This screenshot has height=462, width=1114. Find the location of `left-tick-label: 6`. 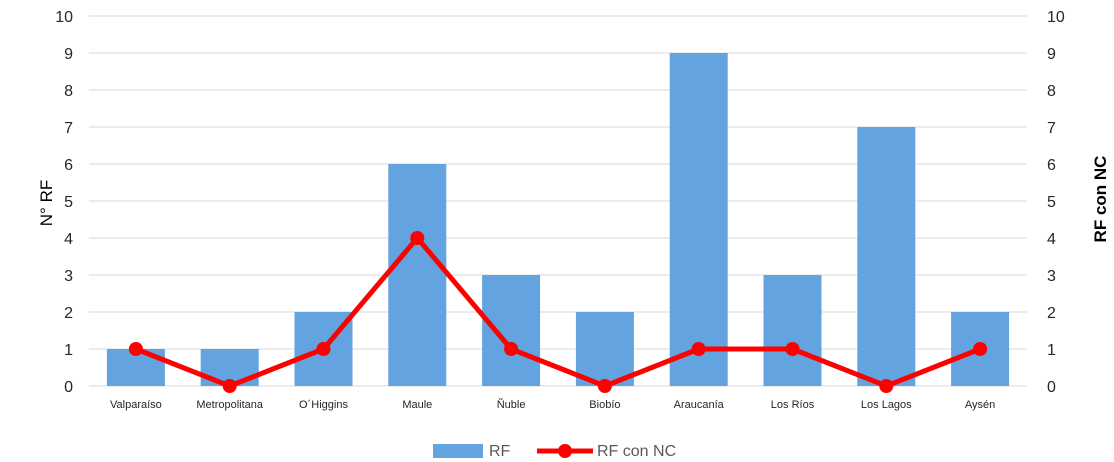

left-tick-label: 6 is located at coordinates (68, 165).